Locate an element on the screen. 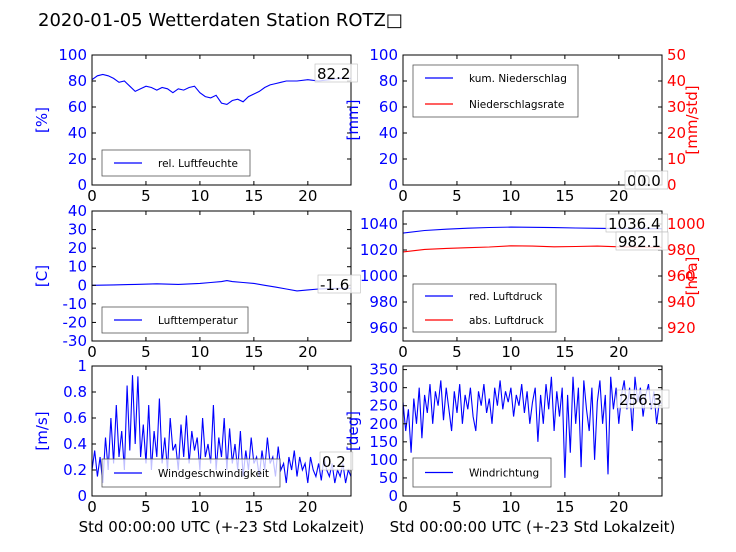 This screenshot has width=736, height=552. annotation-text: 0.2 is located at coordinates (334, 462).